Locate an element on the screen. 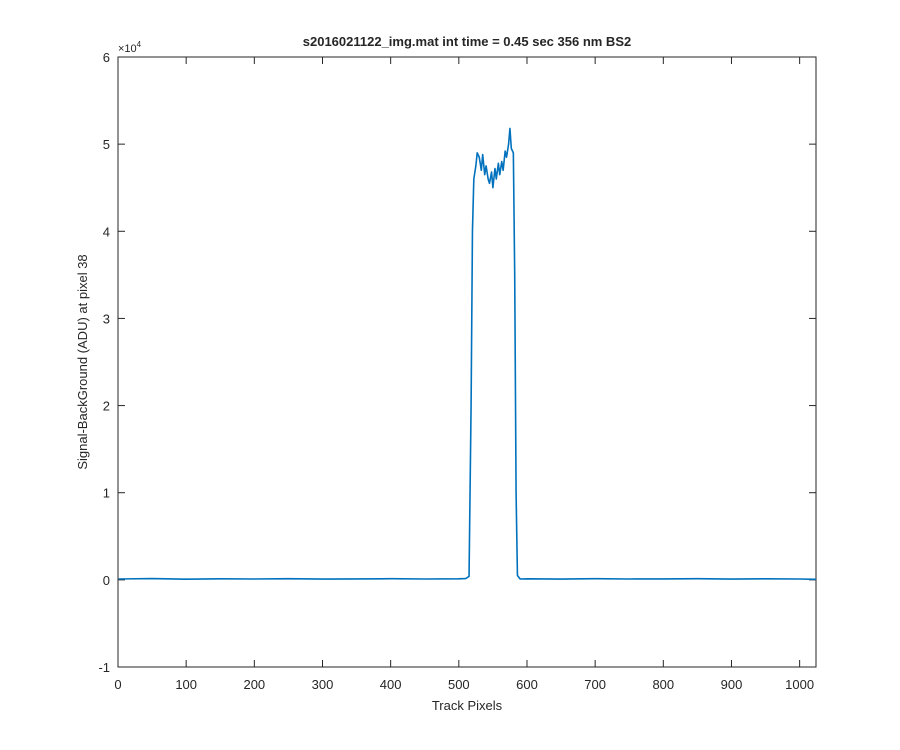 The width and height of the screenshot is (900, 750). x-tick-label: 200 is located at coordinates (254, 684).